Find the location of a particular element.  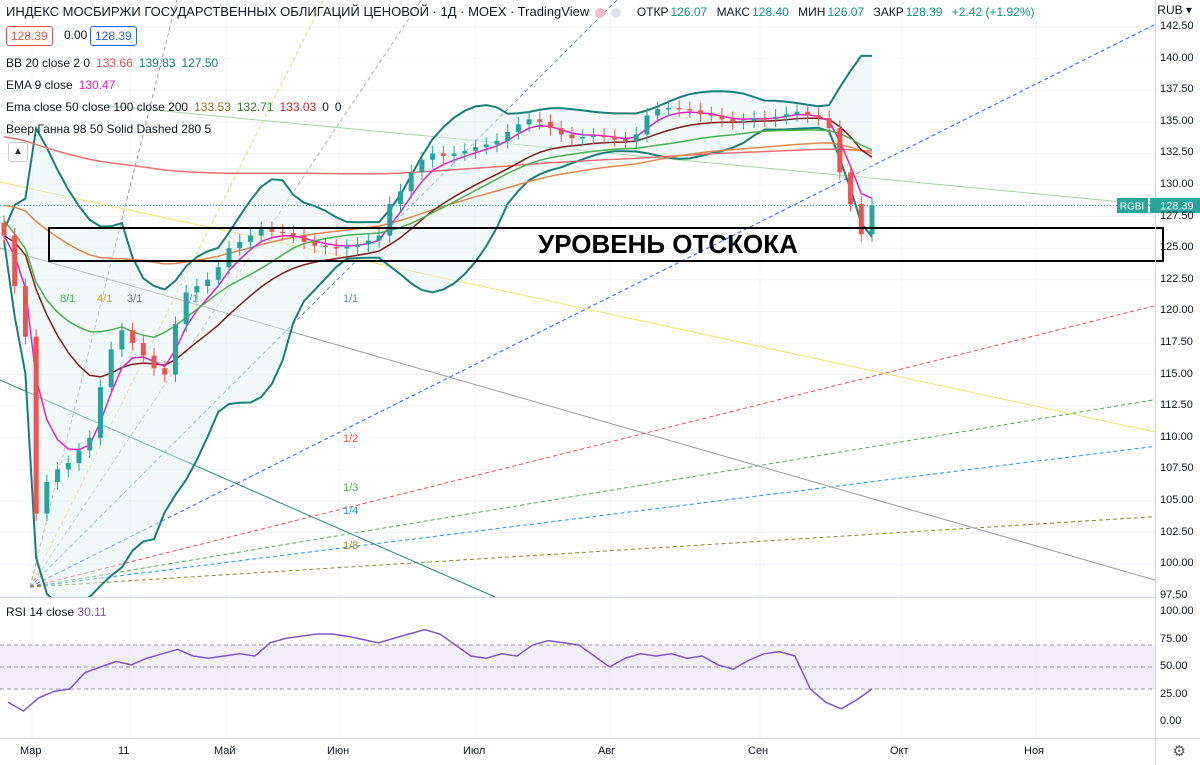

gann-label: 1/1 is located at coordinates (351, 299).